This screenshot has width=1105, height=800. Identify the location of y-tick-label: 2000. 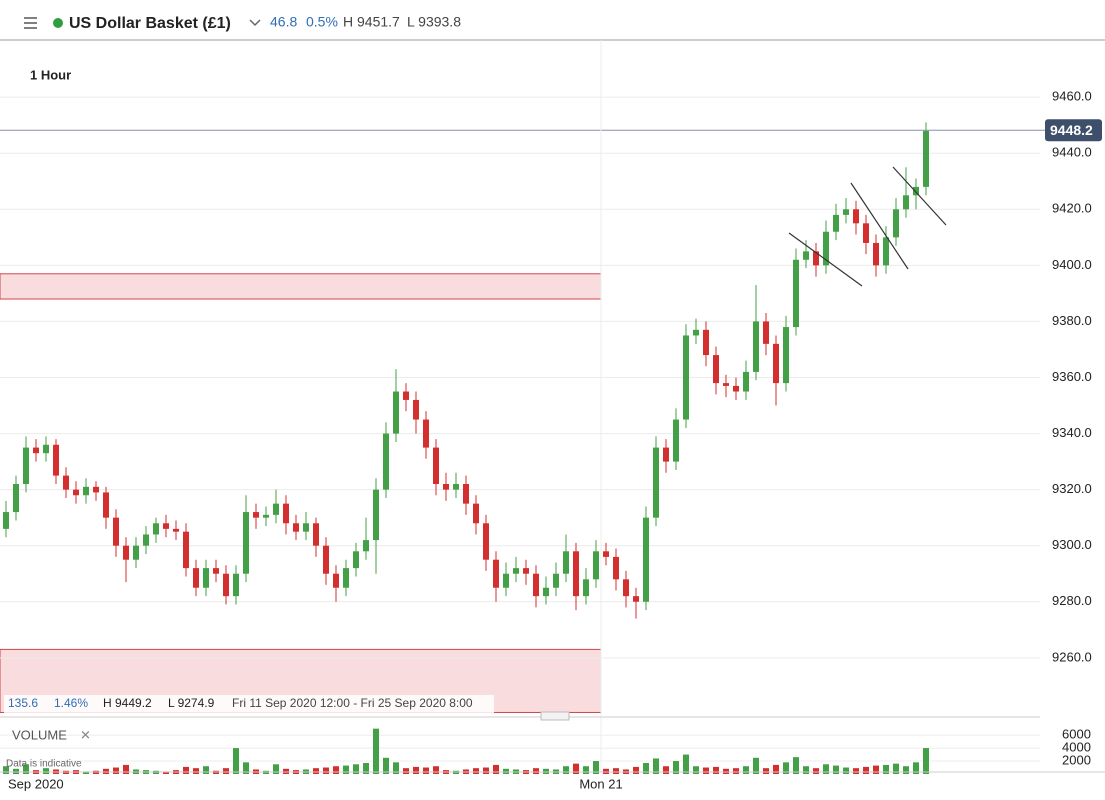
(1076, 759).